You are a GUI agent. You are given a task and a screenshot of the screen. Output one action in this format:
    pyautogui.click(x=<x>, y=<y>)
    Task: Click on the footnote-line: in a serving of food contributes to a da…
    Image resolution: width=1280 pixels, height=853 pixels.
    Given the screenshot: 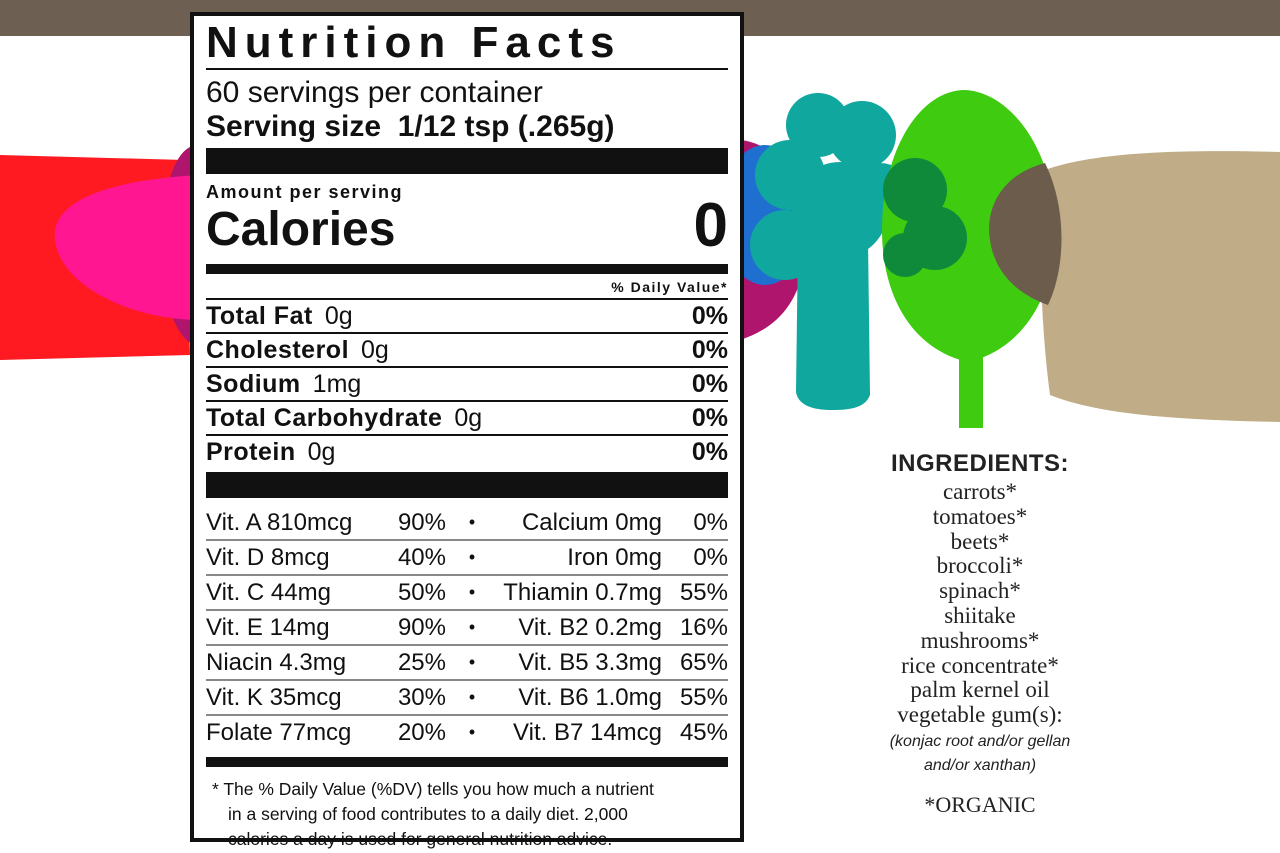 What is the action you would take?
    pyautogui.click(x=428, y=814)
    